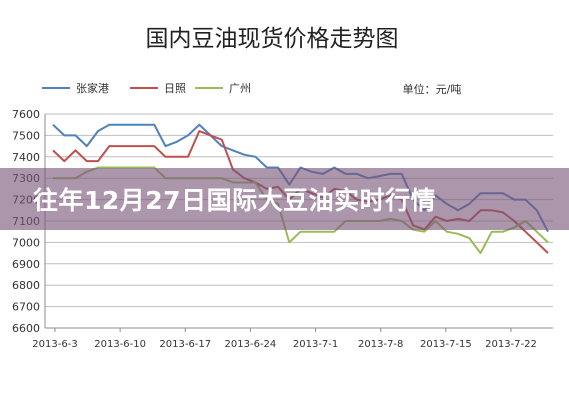 The width and height of the screenshot is (569, 400). I want to click on y-tick-label: 7400, so click(26, 157).